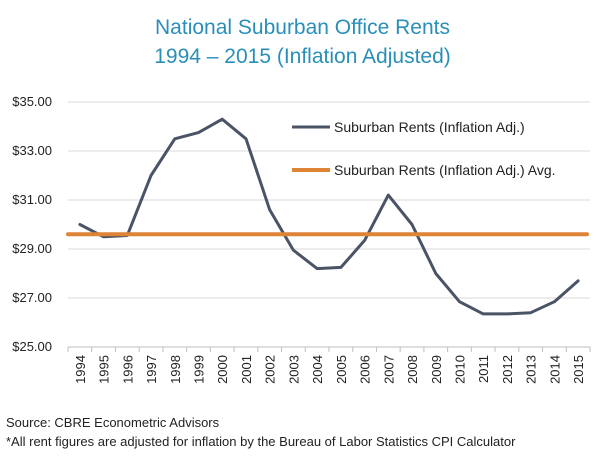  What do you see at coordinates (388, 369) in the screenshot?
I see `x-tick-label: 2007` at bounding box center [388, 369].